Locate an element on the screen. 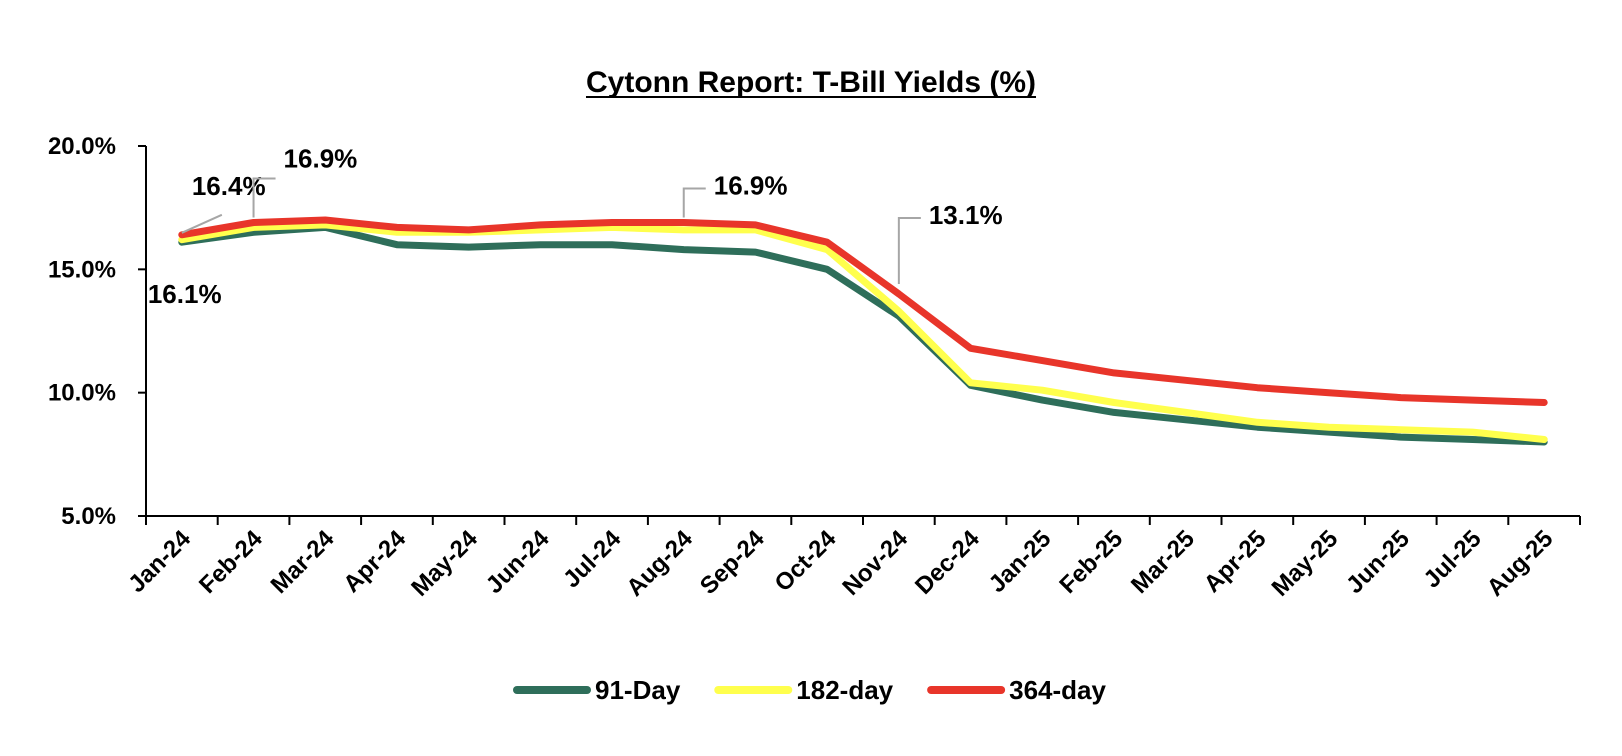  x-tick-label: Apr-24 is located at coordinates (374, 561).